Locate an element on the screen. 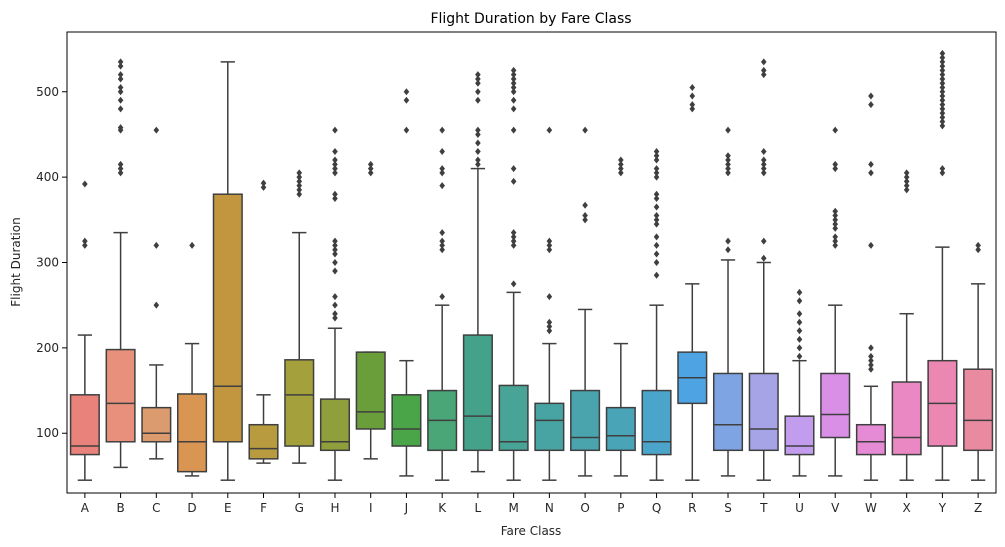 The width and height of the screenshot is (1005, 547). x-tick-label: T is located at coordinates (763, 508).